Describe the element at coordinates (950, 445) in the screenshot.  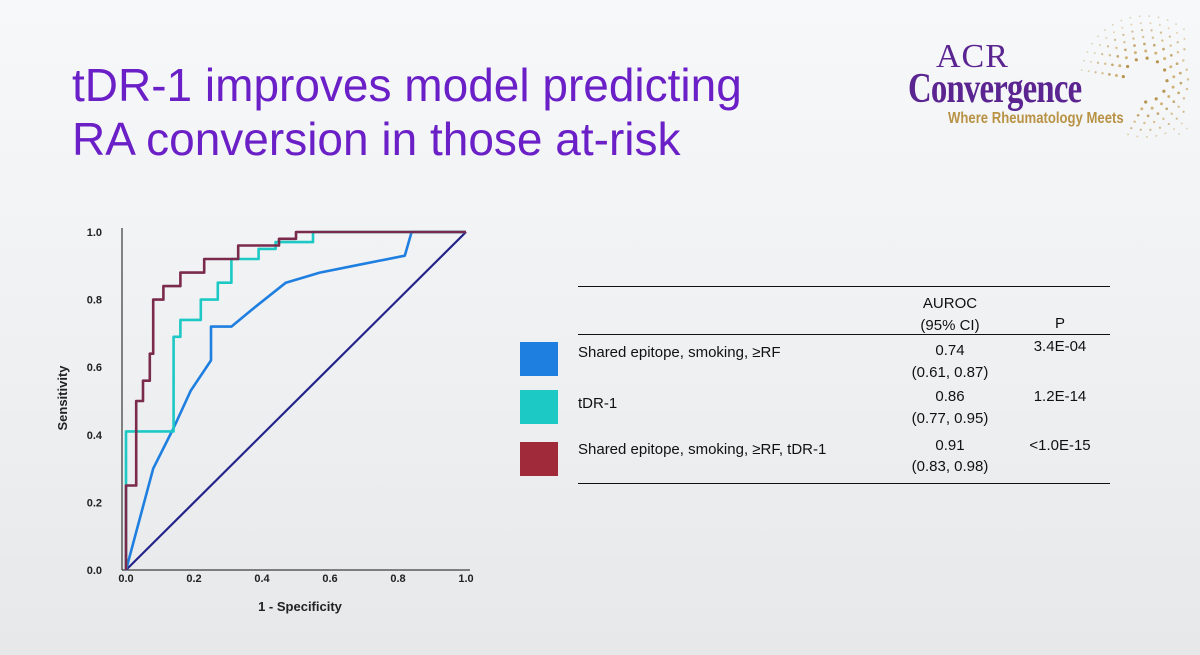
I see `row-auroc: 0.91` at that location.